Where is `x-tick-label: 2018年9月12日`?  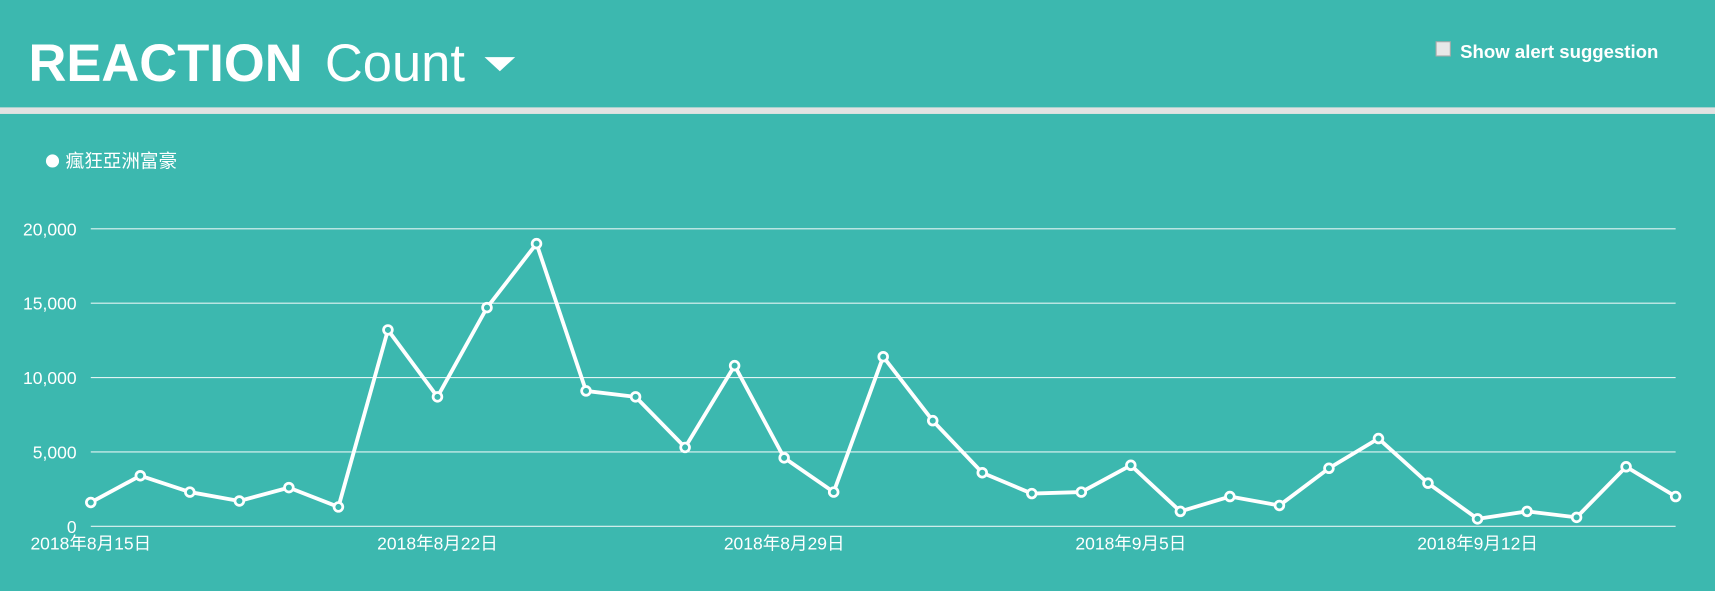
x-tick-label: 2018年9月12日 is located at coordinates (1477, 543).